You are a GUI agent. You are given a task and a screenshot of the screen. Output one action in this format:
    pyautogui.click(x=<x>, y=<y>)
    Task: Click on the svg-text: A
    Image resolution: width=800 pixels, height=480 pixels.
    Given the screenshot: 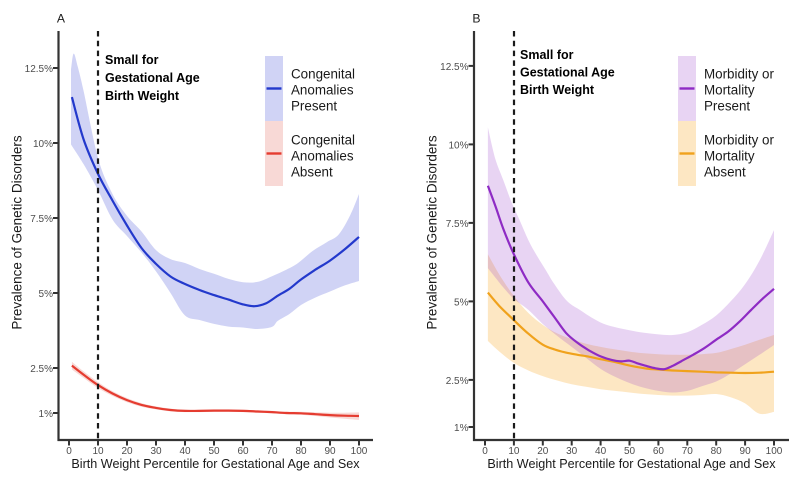 What is the action you would take?
    pyautogui.click(x=61, y=19)
    